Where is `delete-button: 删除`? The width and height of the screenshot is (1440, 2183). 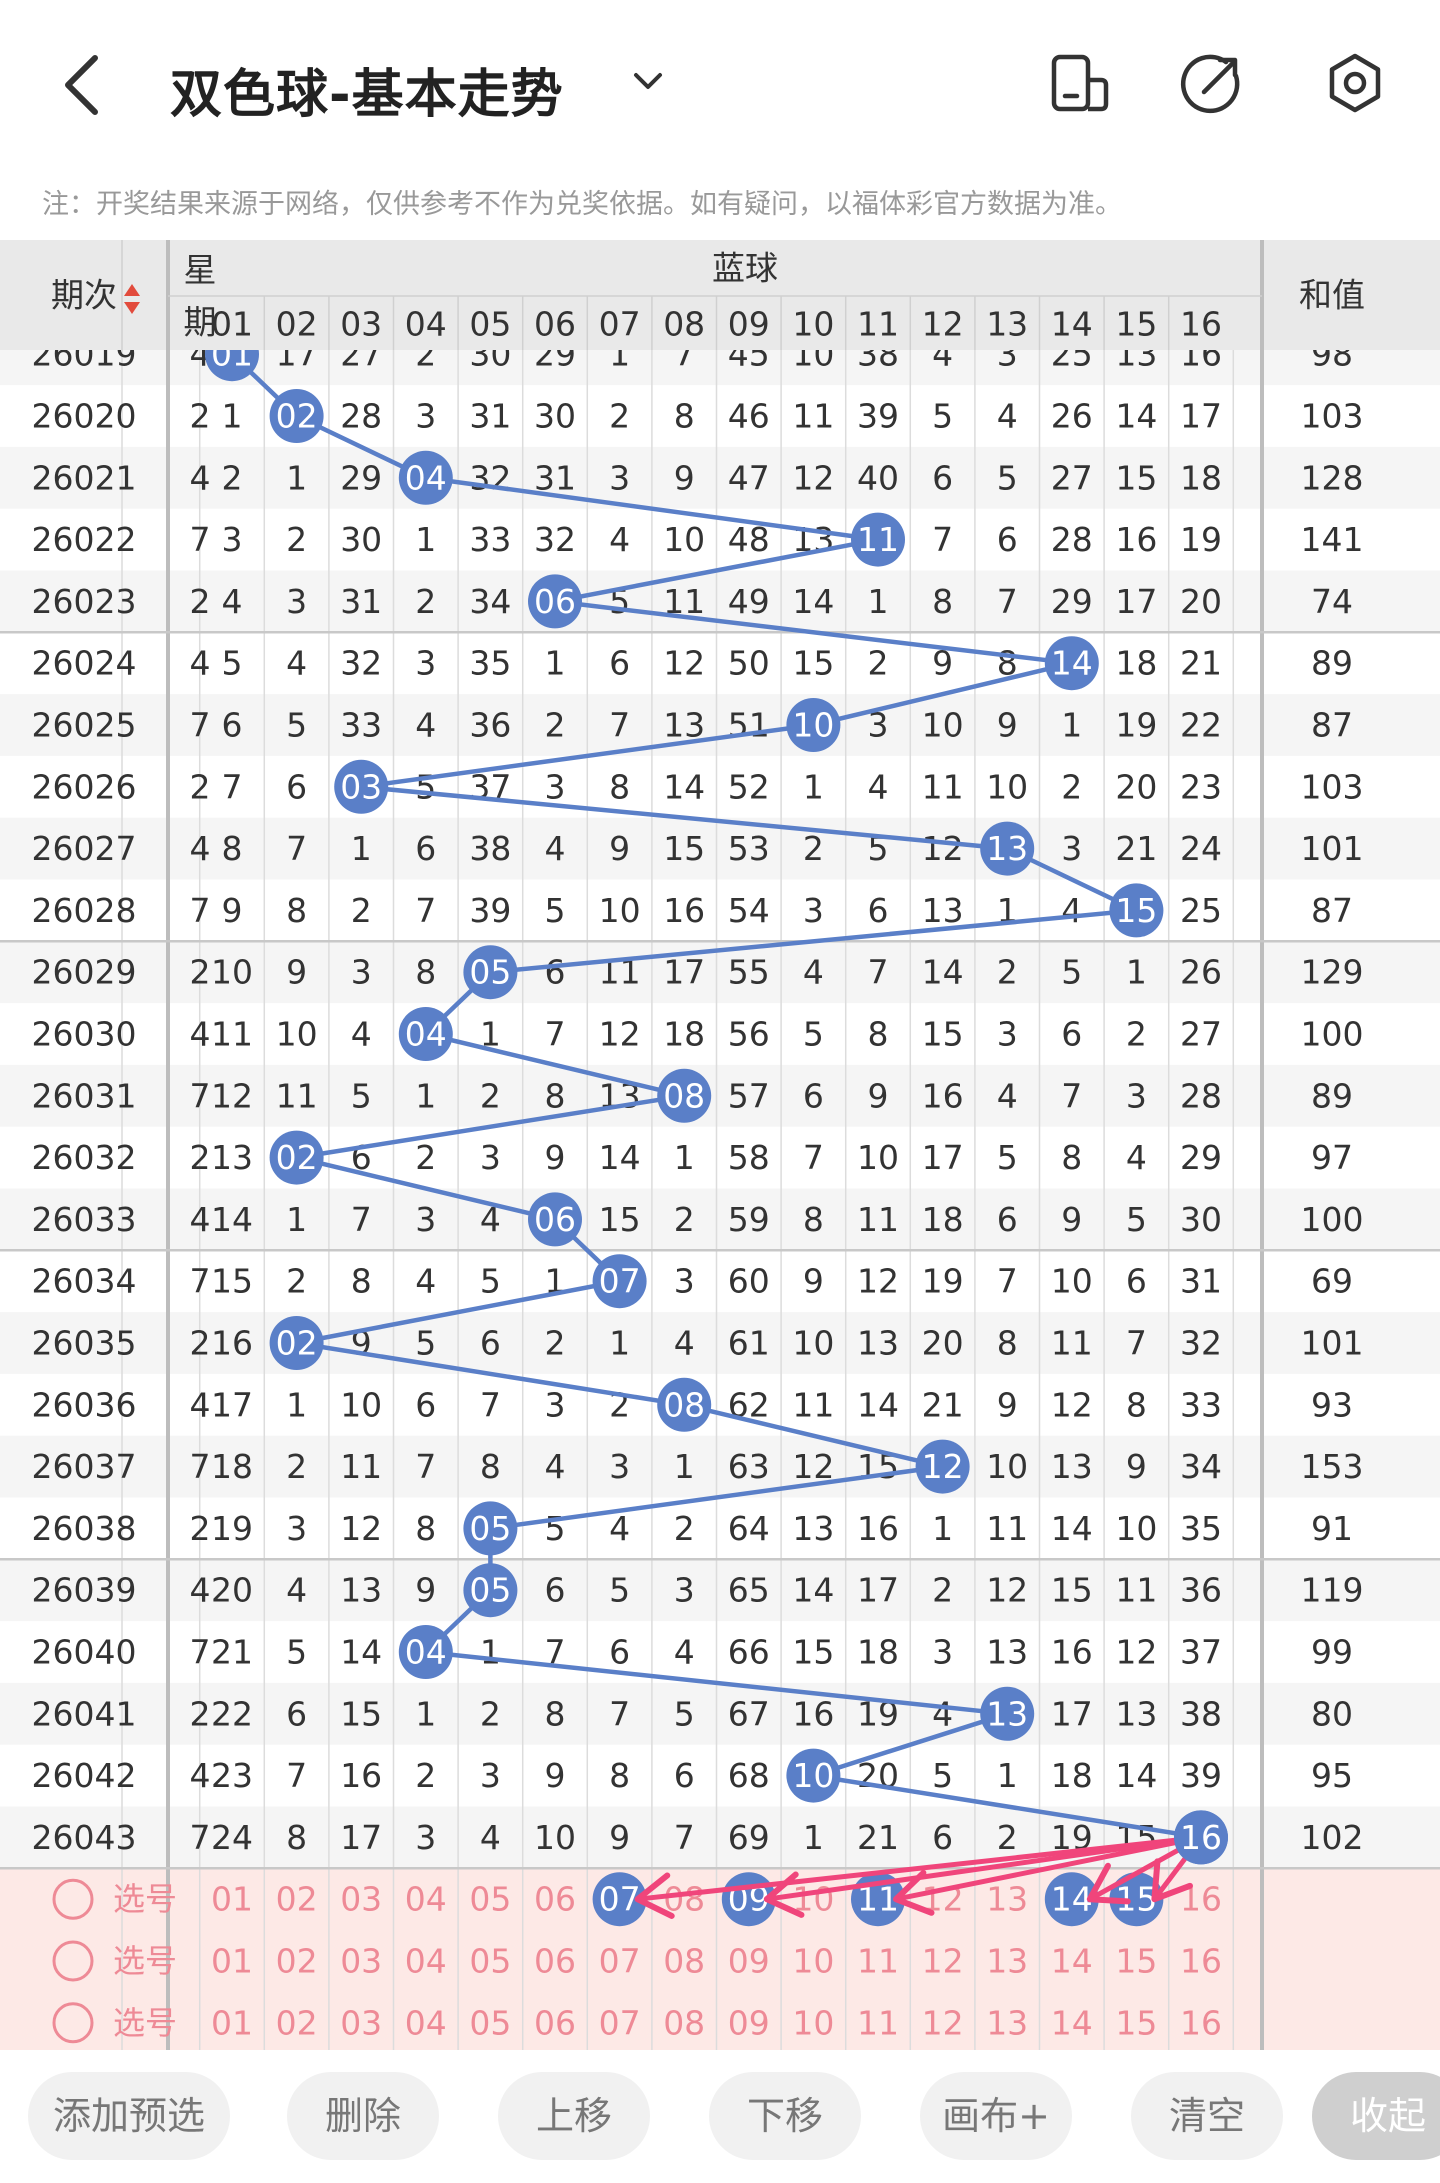
delete-button: 删除 is located at coordinates (363, 2116).